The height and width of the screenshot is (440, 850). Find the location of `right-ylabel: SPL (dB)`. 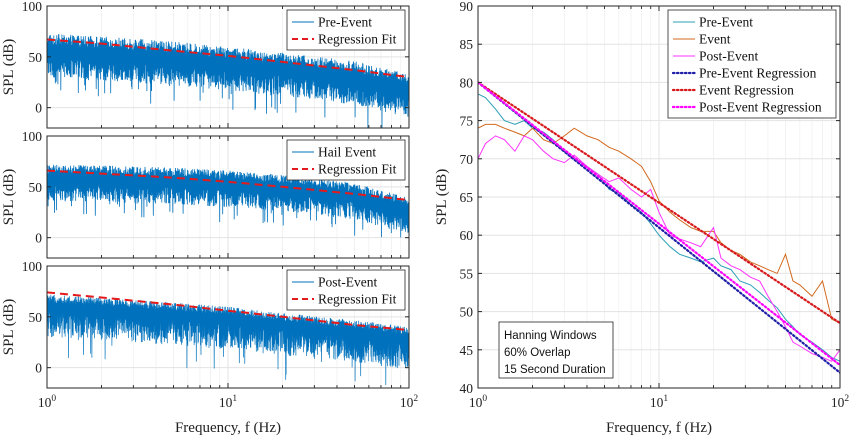

right-ylabel: SPL (dB) is located at coordinates (442, 197).